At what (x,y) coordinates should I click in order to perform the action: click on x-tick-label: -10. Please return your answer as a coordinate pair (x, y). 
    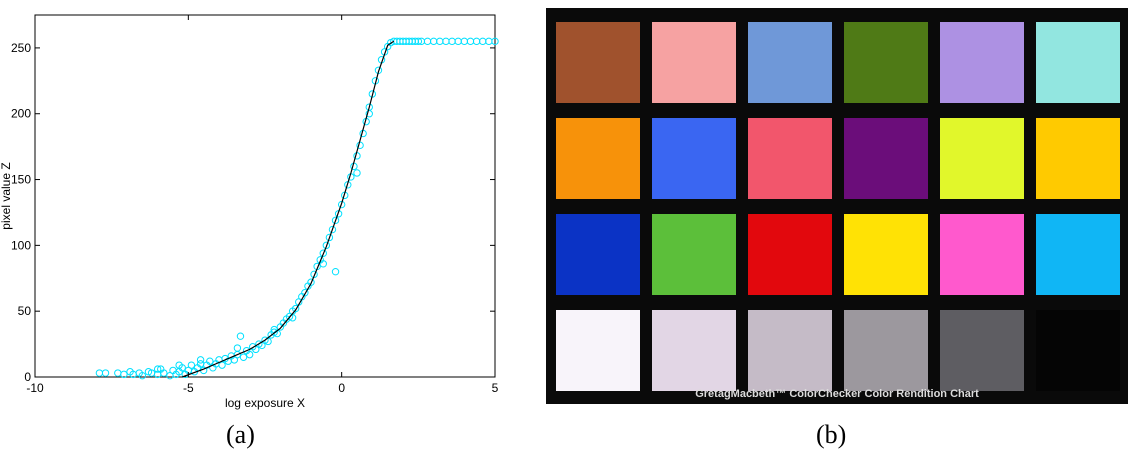
    Looking at the image, I should click on (35, 388).